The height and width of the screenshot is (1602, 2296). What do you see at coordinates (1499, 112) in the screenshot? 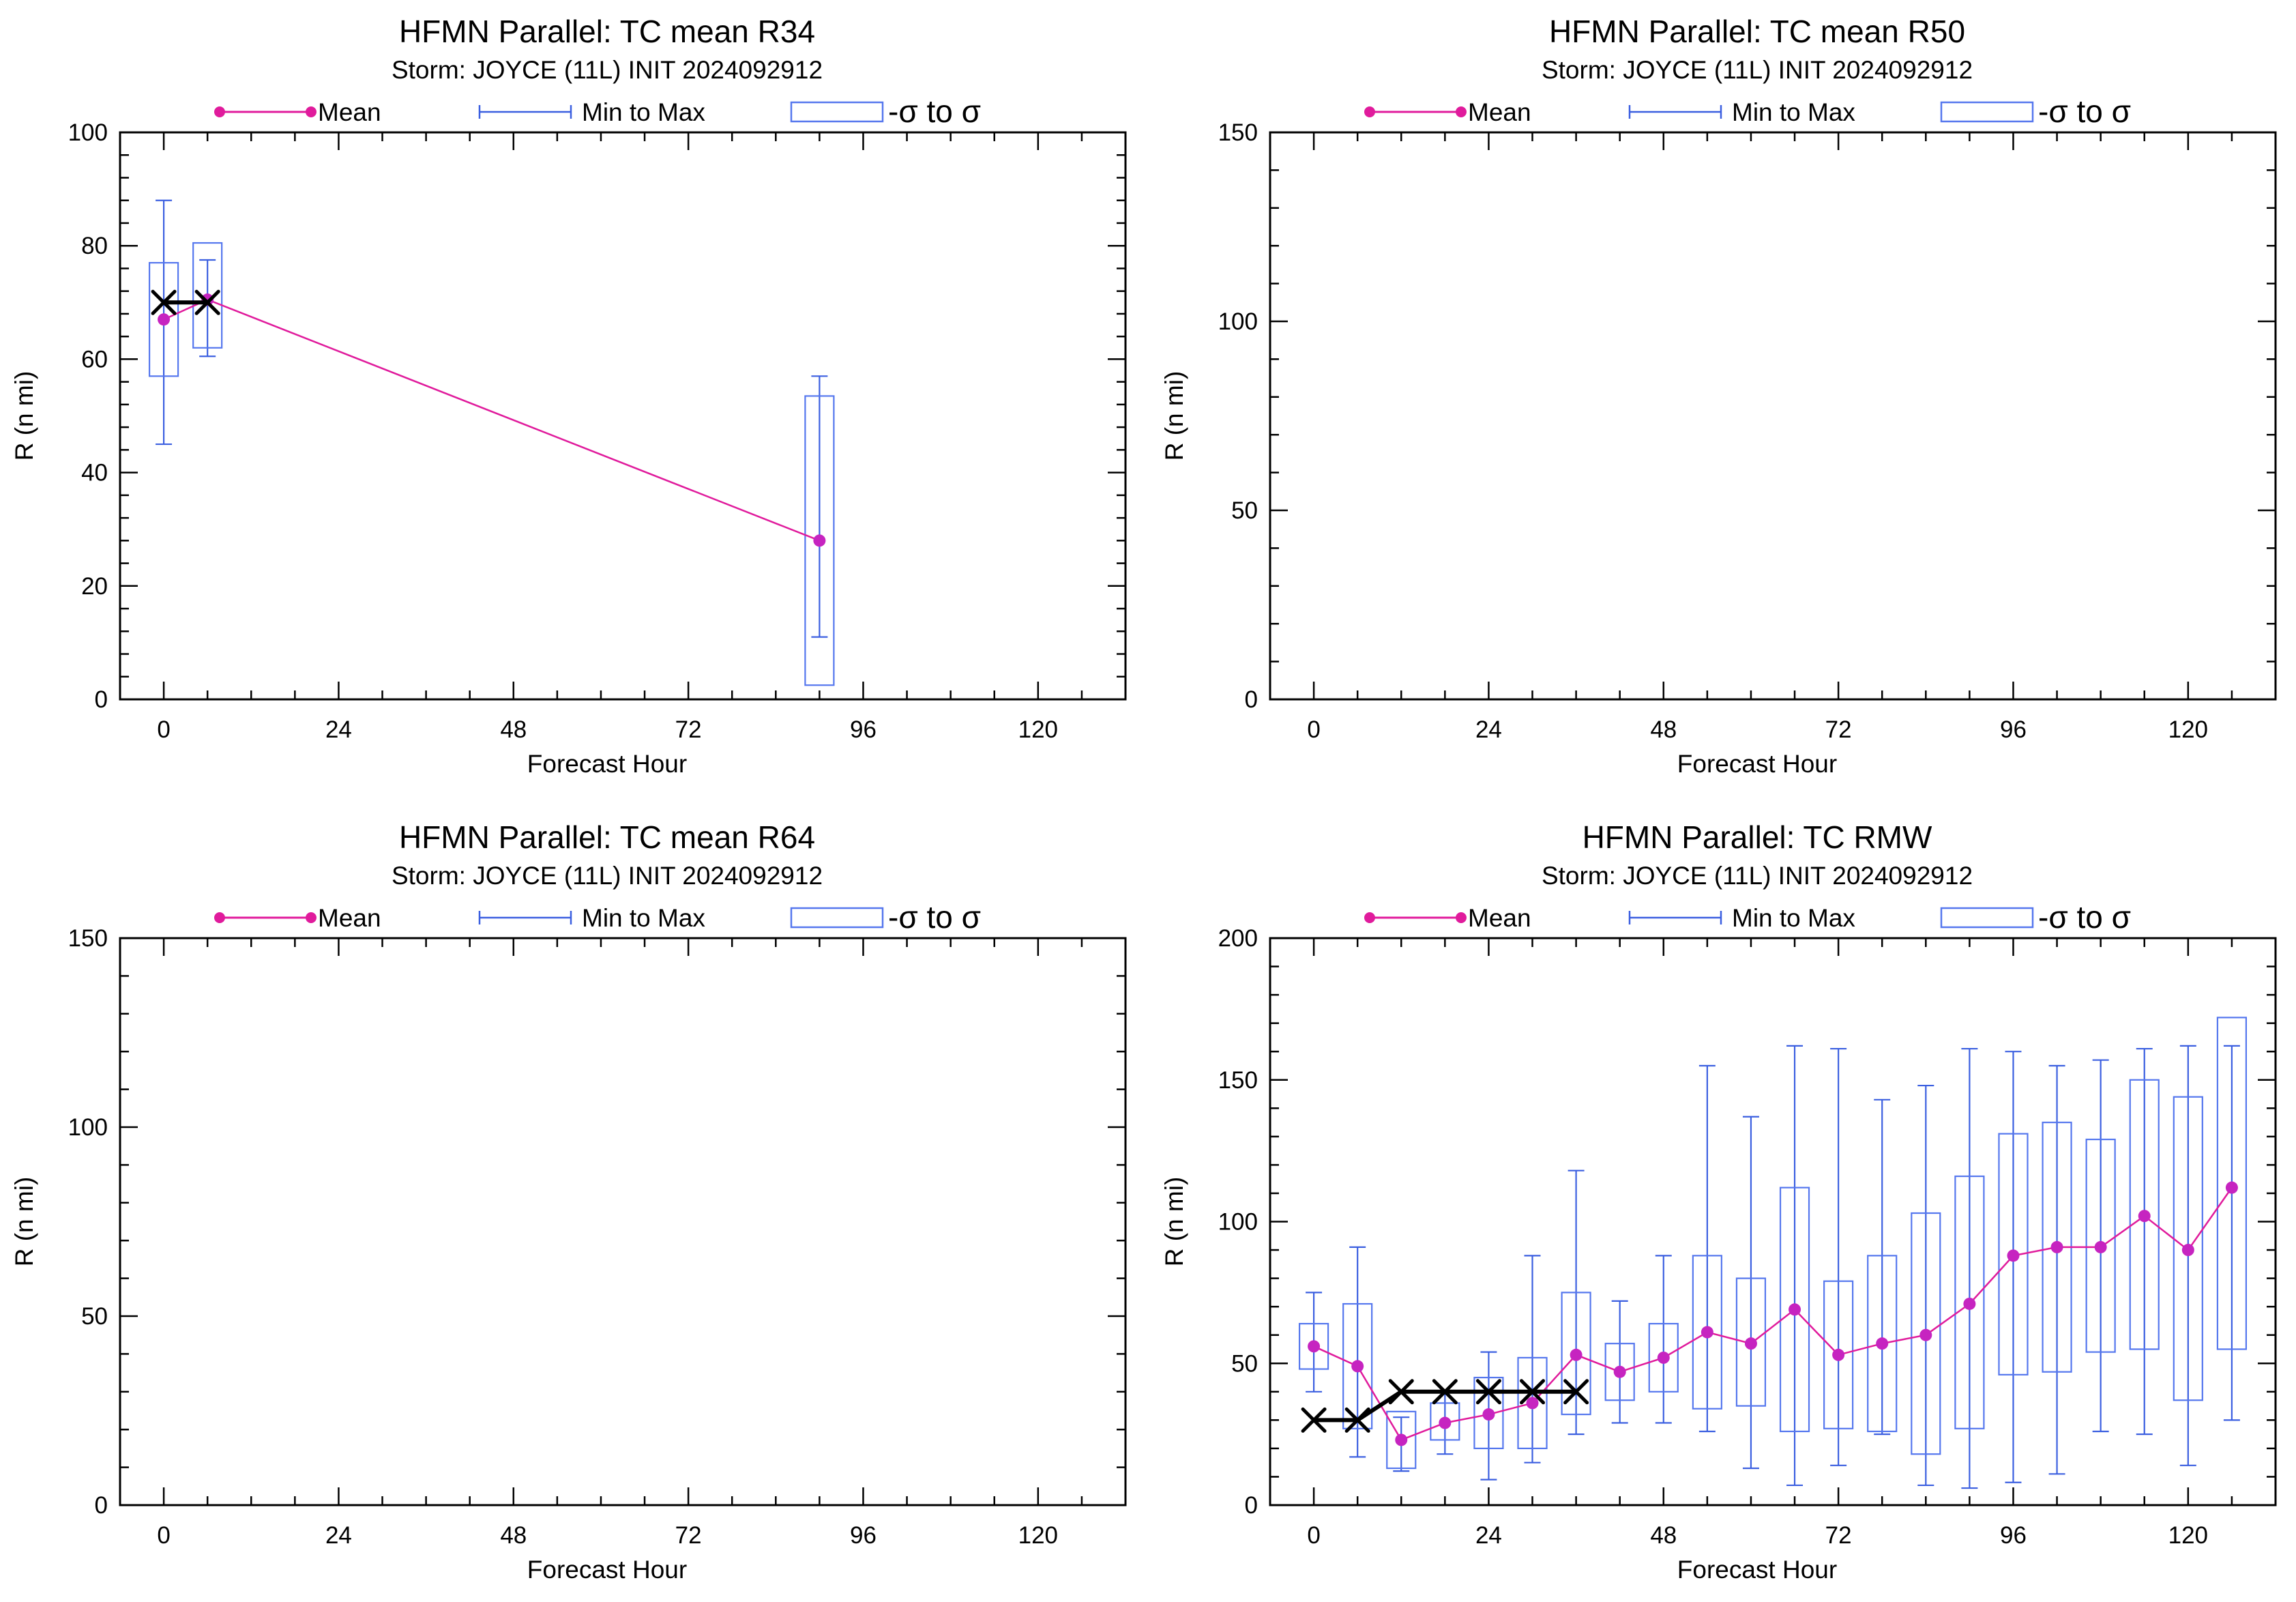
I see `legend-mean-label: Mean` at bounding box center [1499, 112].